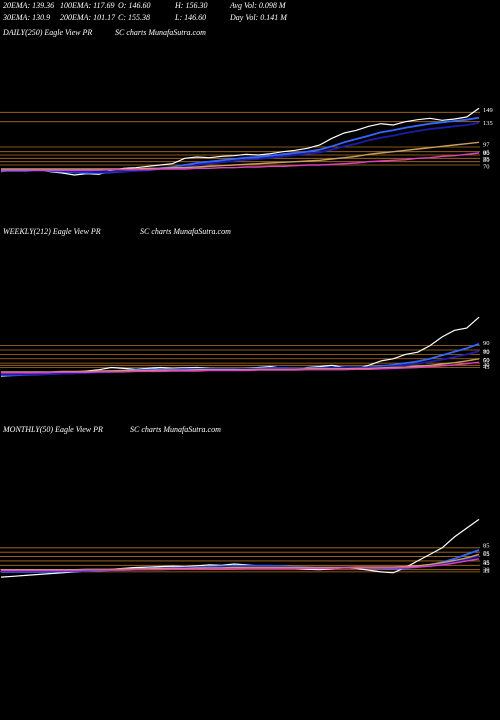 The image size is (500, 720). I want to click on y-tick-label: 40, so click(486, 365).